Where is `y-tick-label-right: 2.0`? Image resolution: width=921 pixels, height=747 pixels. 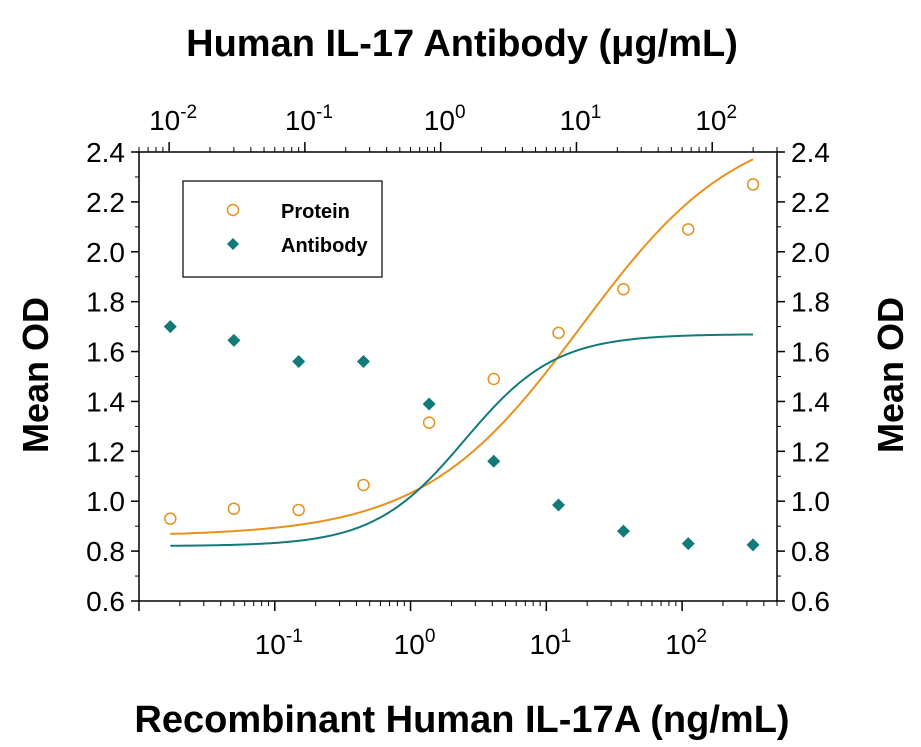
y-tick-label-right: 2.0 is located at coordinates (810, 252).